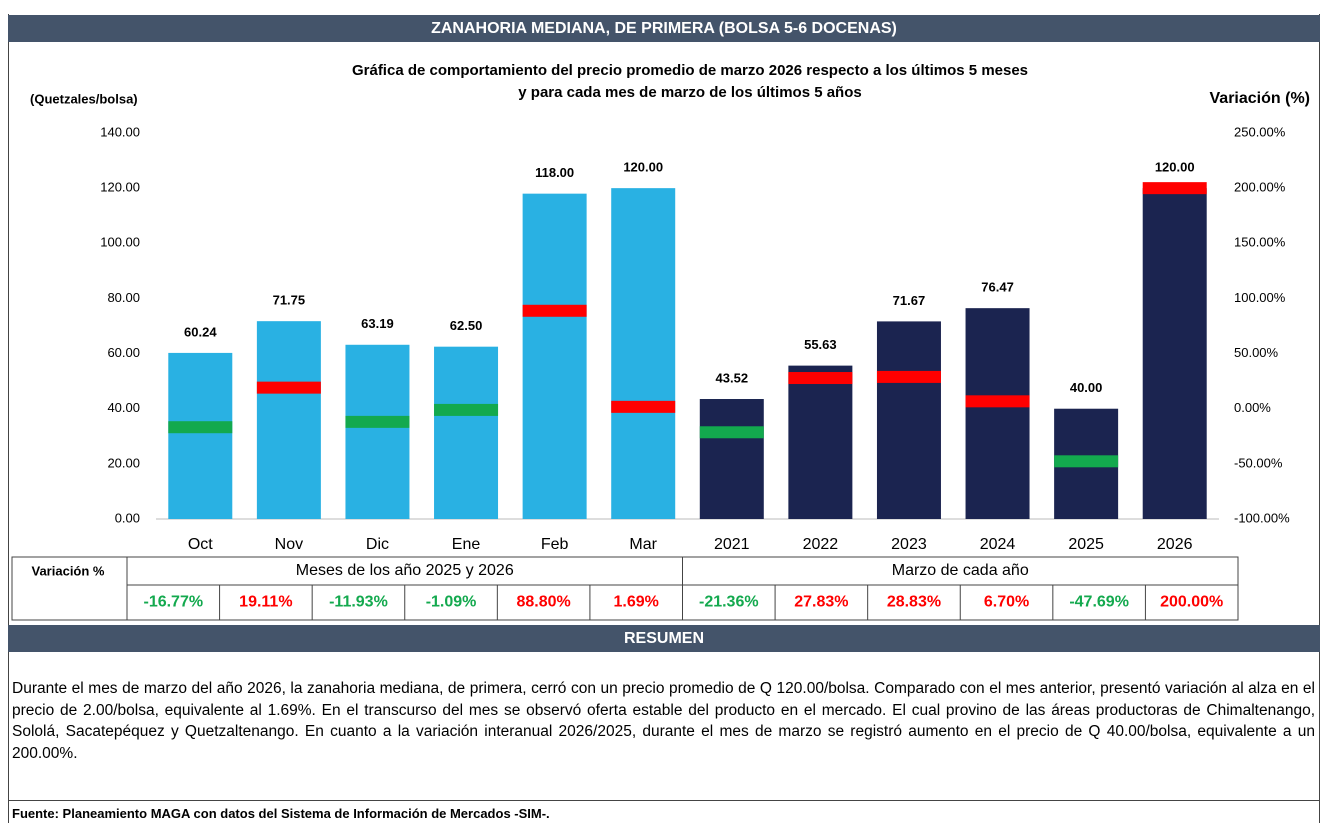 The image size is (1328, 823). Describe the element at coordinates (377, 323) in the screenshot. I see `data-label: 63.19` at that location.